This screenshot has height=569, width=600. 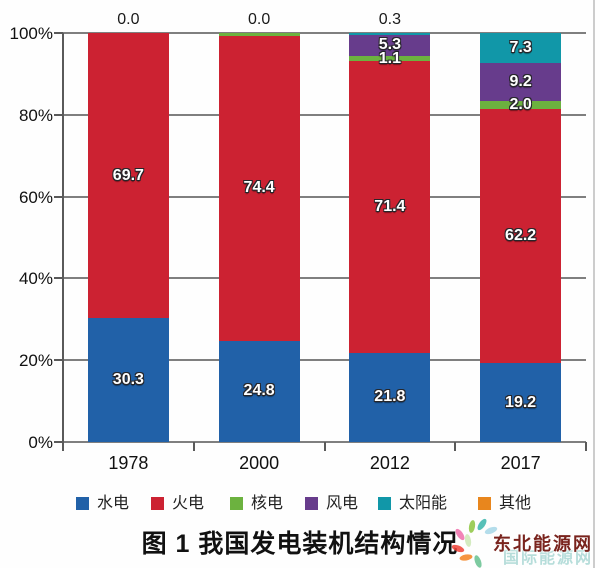 I want to click on legend-label-hydro: 水电, so click(x=113, y=503).